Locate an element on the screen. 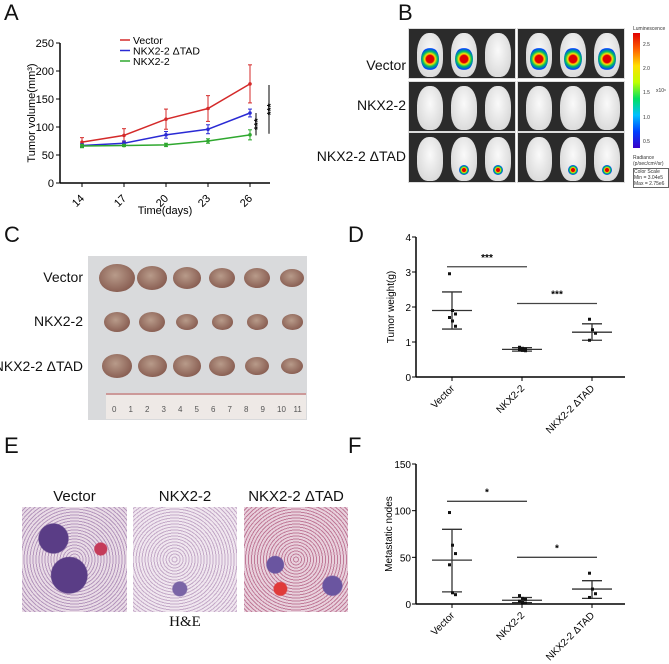  a-x-tick-label: 14 is located at coordinates (78, 201).